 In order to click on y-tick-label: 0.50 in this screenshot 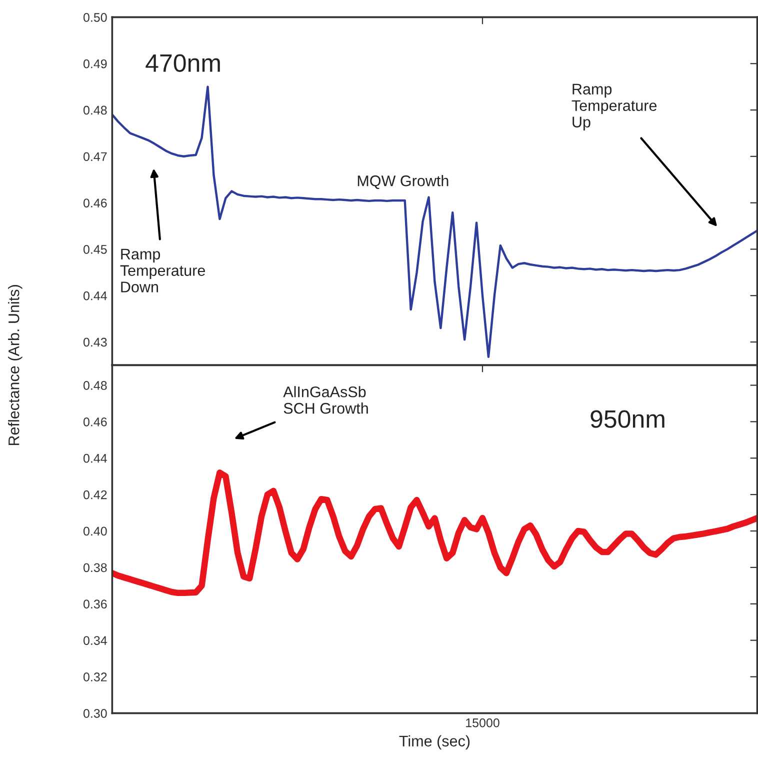, I will do `click(95, 17)`.